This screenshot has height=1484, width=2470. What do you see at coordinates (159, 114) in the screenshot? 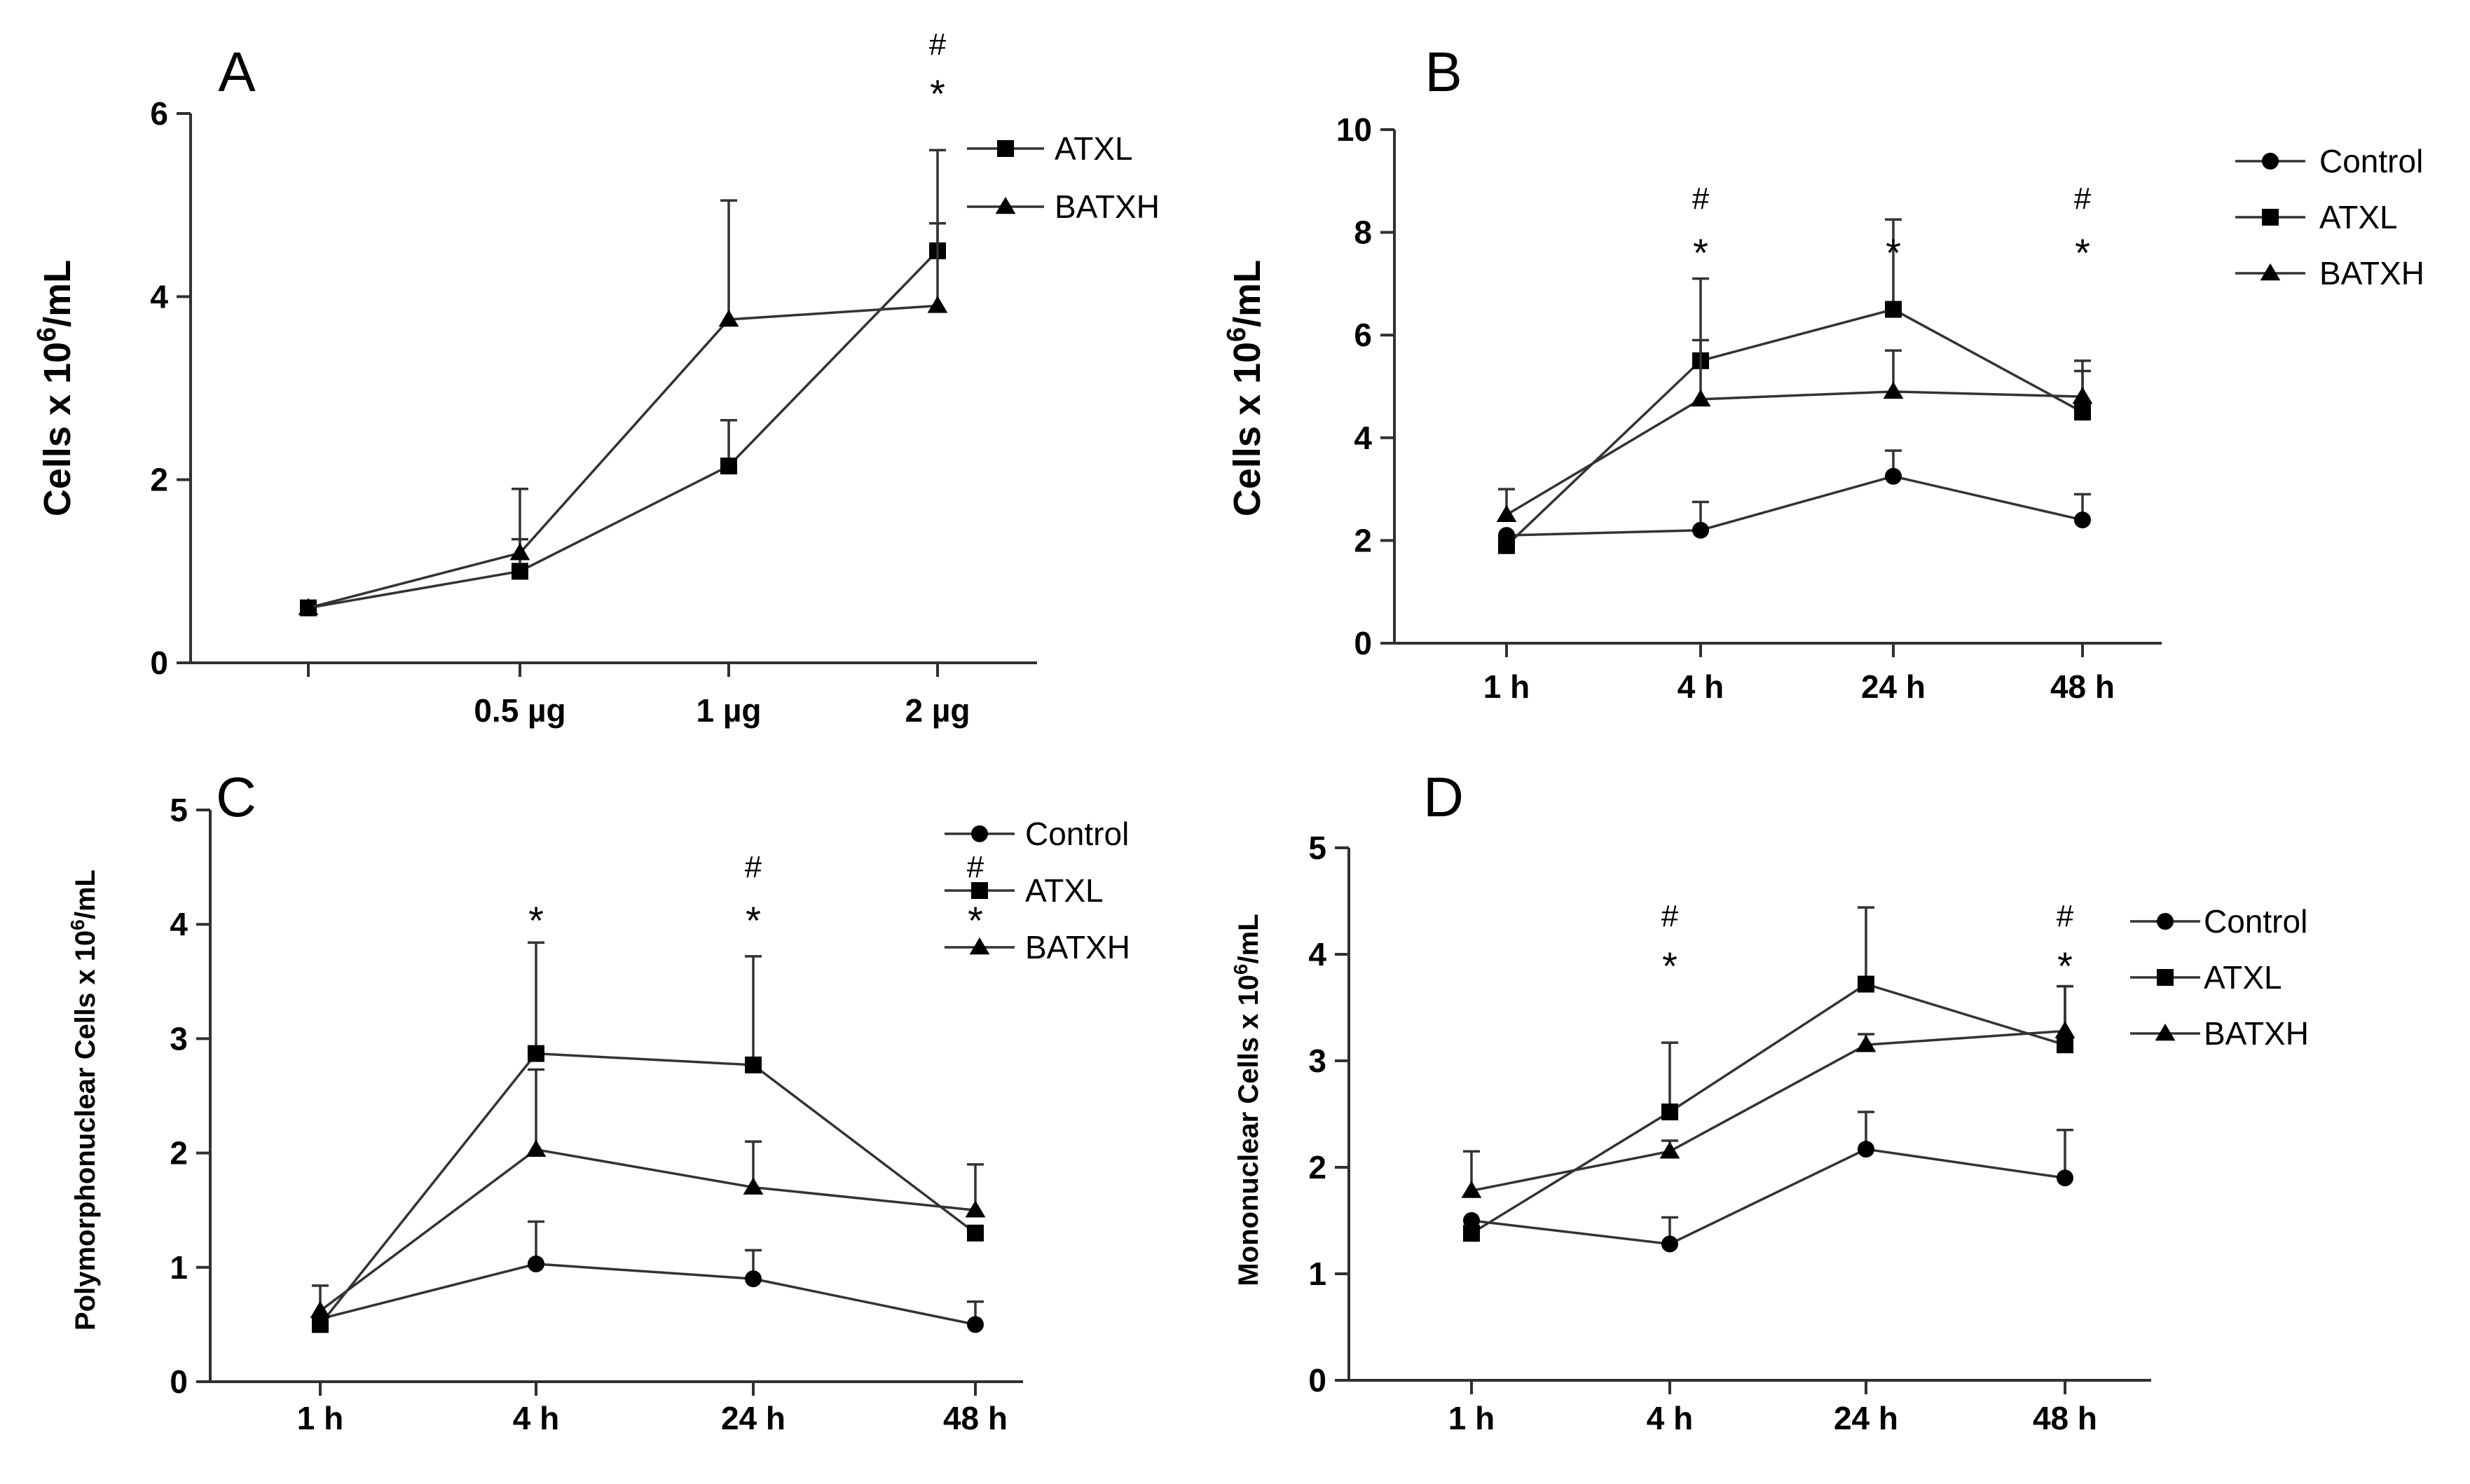
I see `y-tick-label: 6` at bounding box center [159, 114].